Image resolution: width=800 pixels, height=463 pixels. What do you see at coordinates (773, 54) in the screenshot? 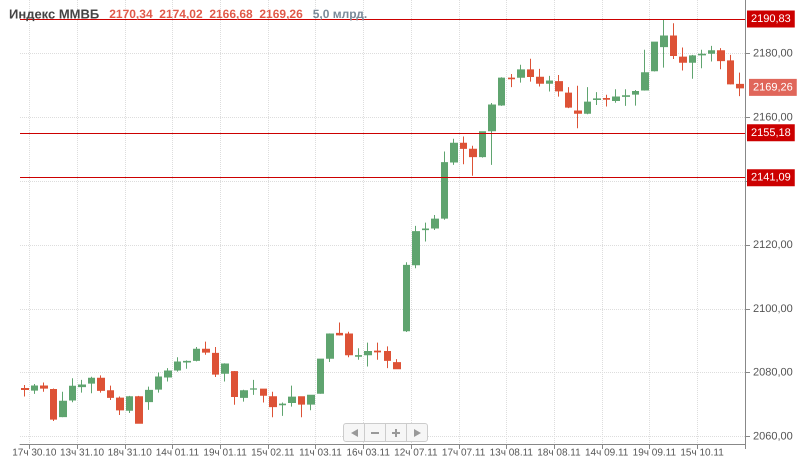
I see `y-tick-label: 2180,00` at bounding box center [773, 54].